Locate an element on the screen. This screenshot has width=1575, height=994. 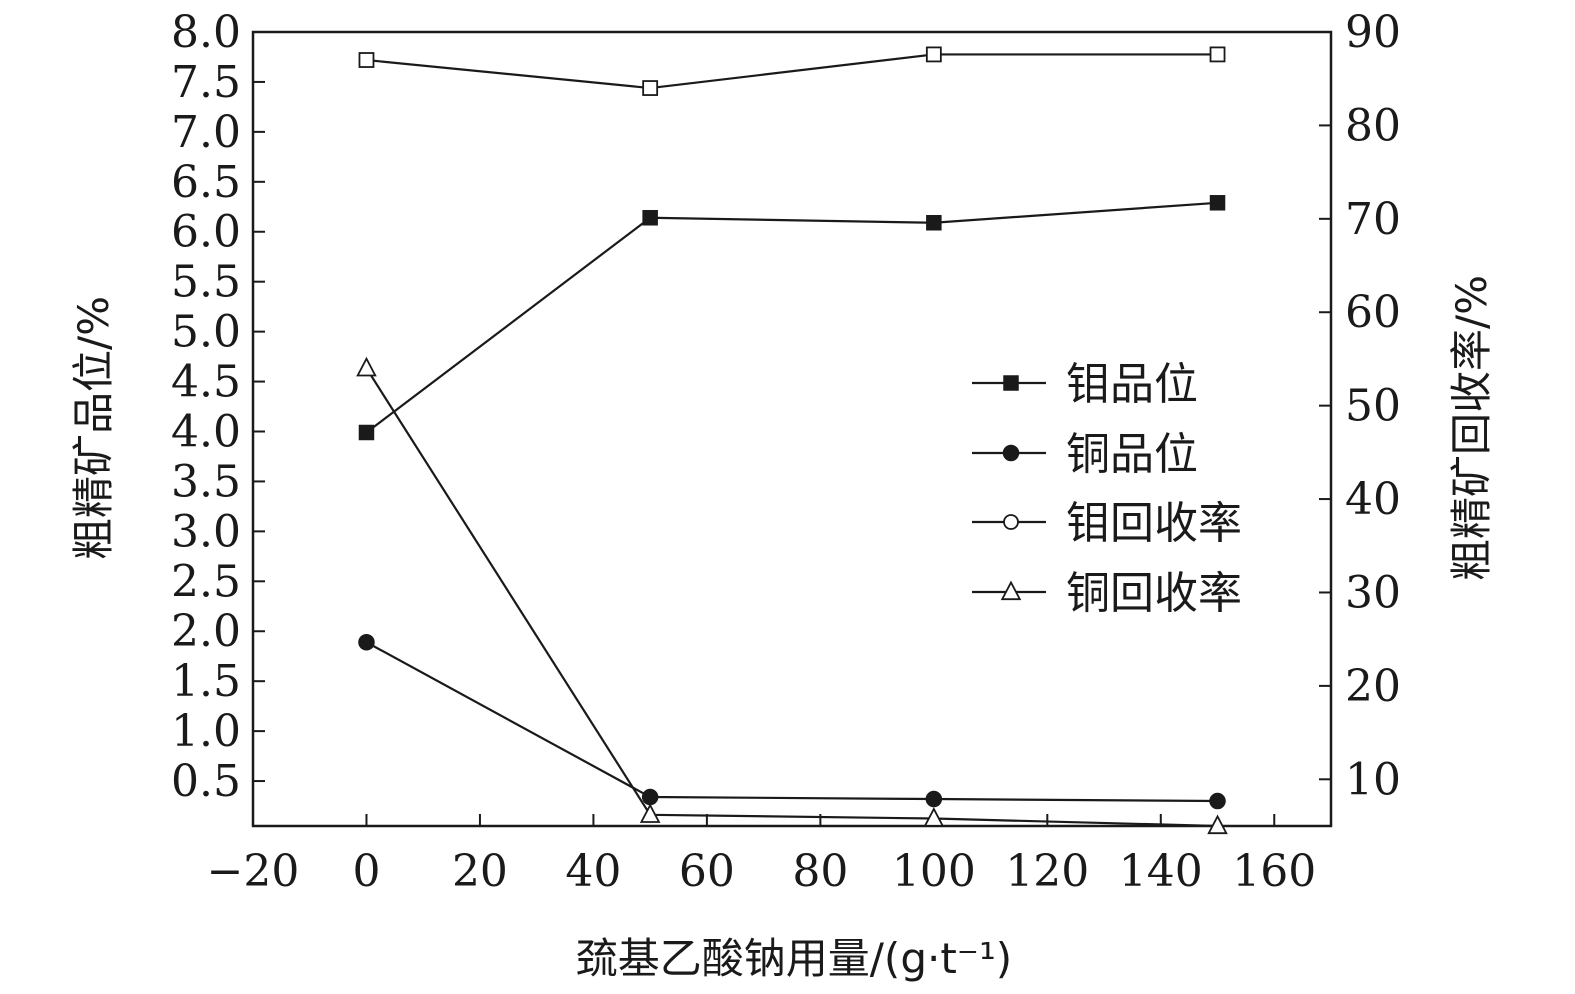
y-right-tick-label: 60 is located at coordinates (1373, 312).